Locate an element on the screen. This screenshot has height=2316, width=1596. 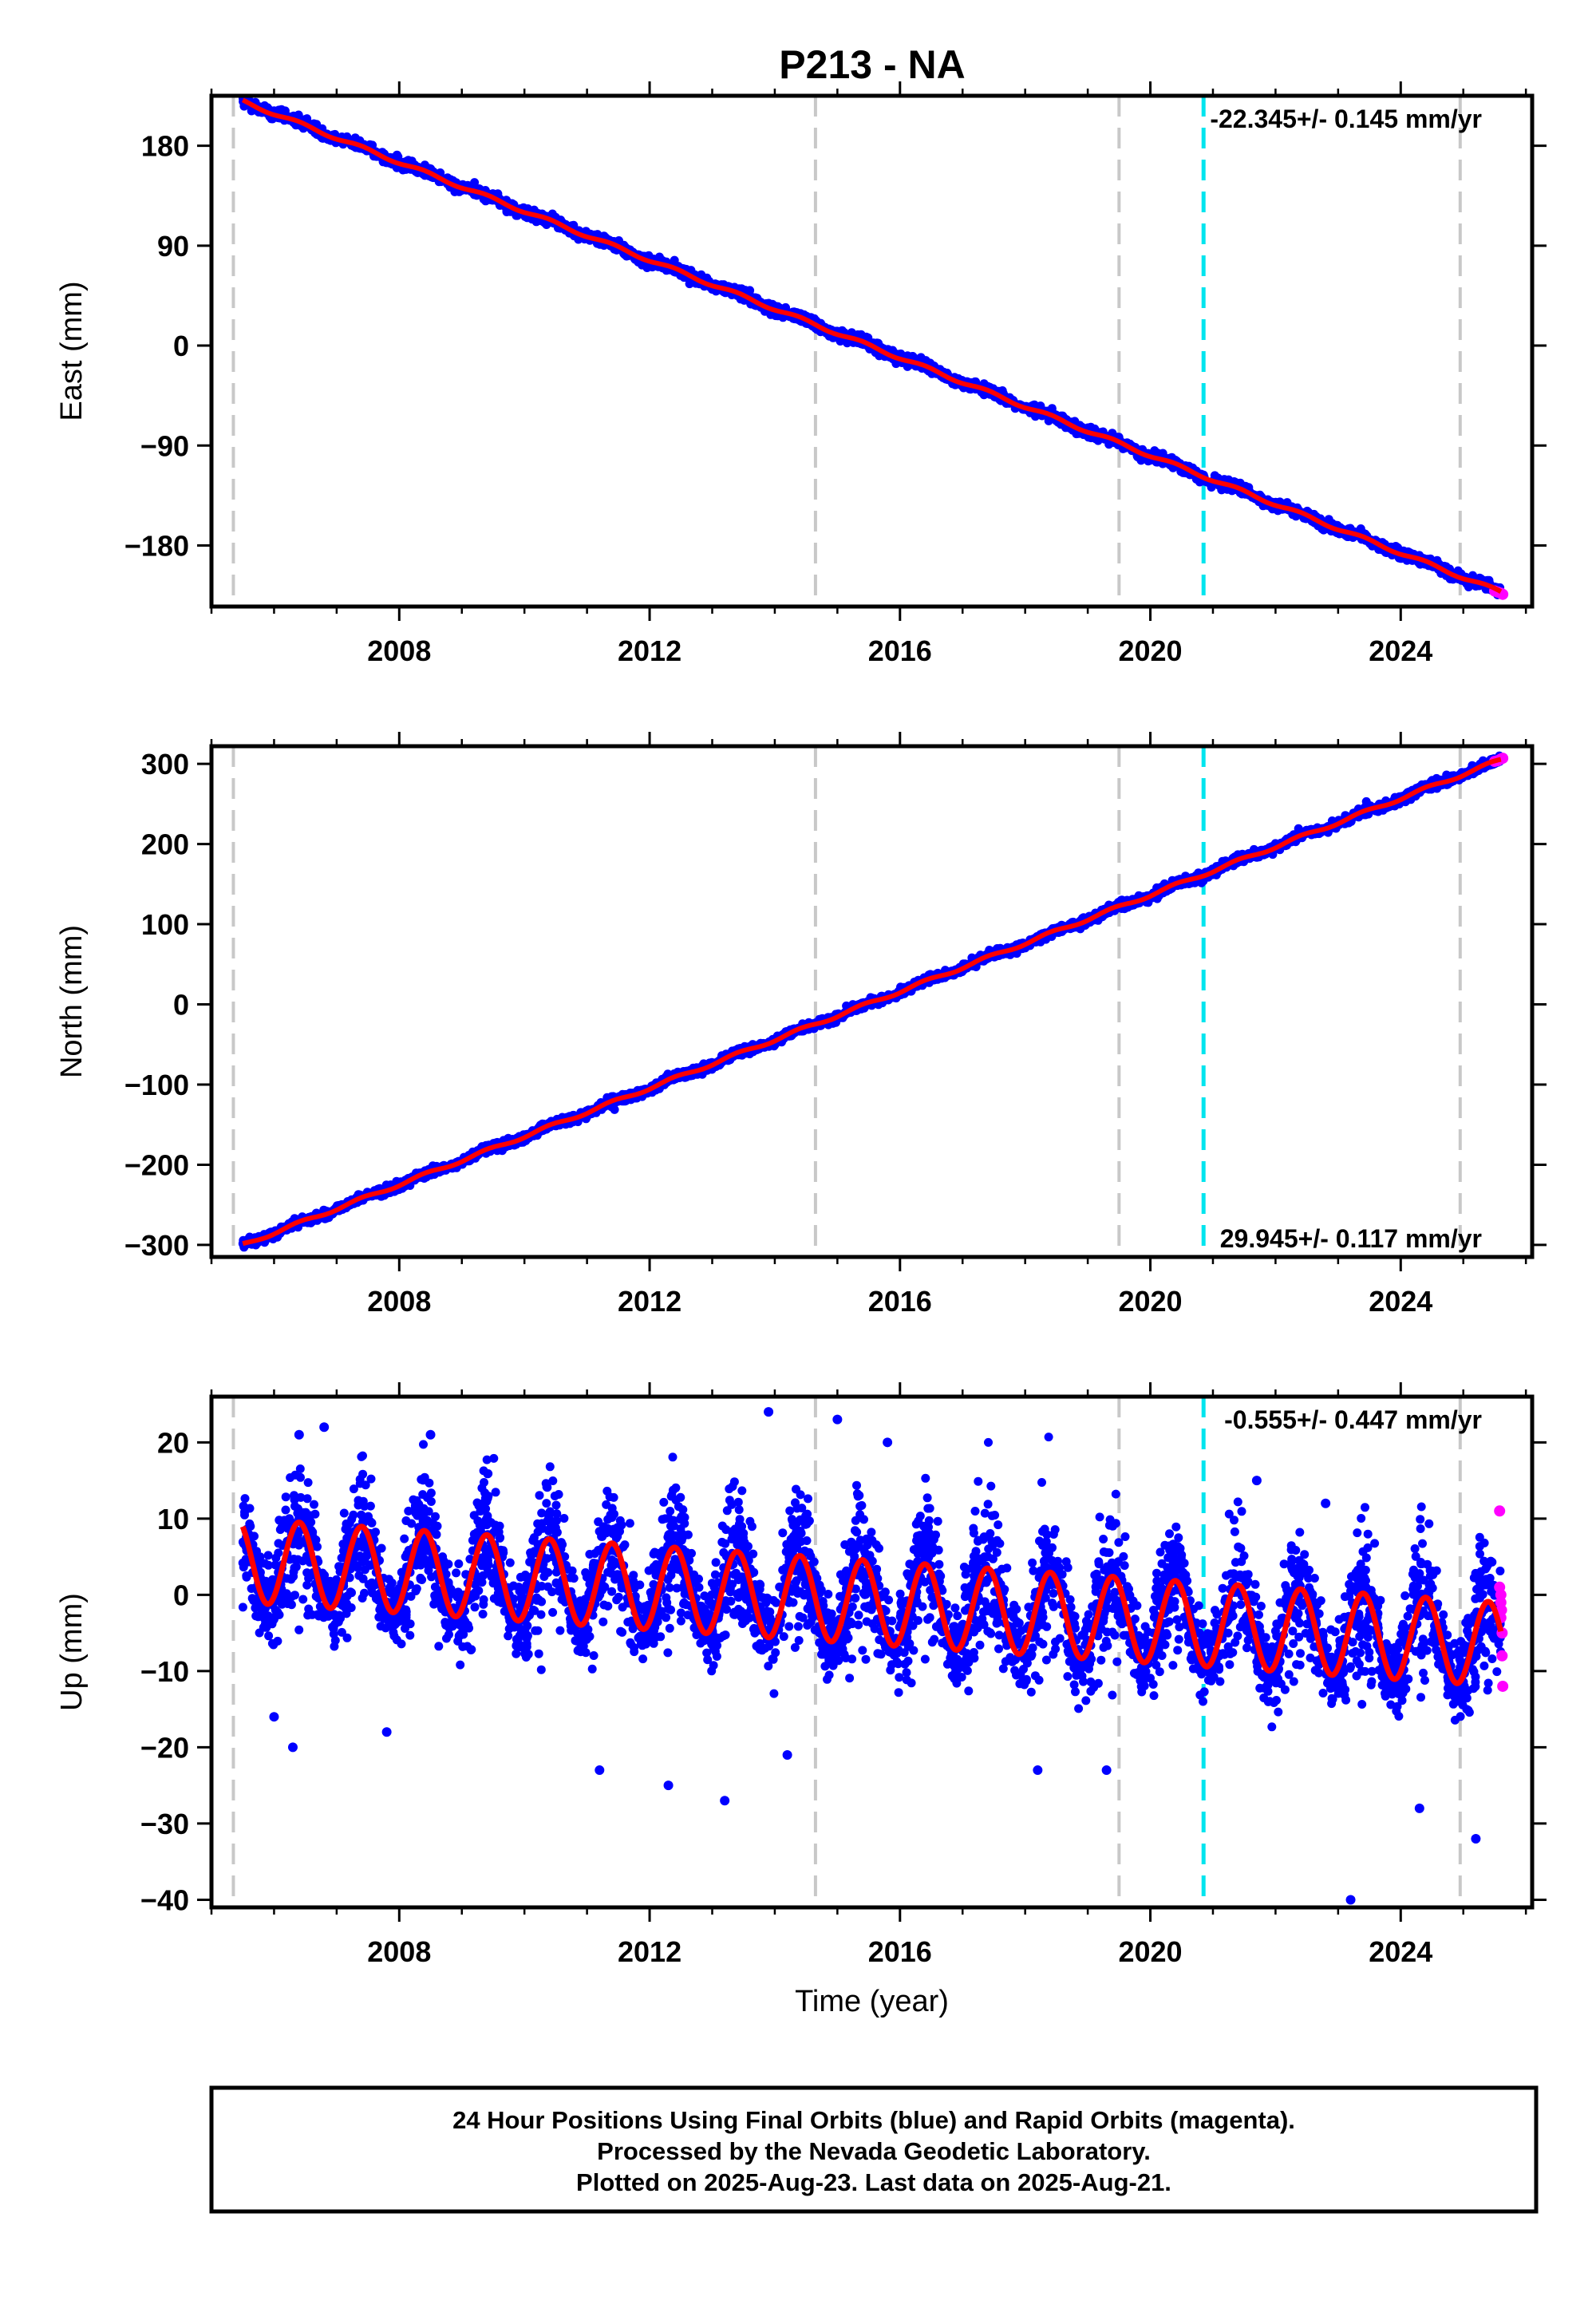
x-tick-label: 2020 is located at coordinates (1150, 650).